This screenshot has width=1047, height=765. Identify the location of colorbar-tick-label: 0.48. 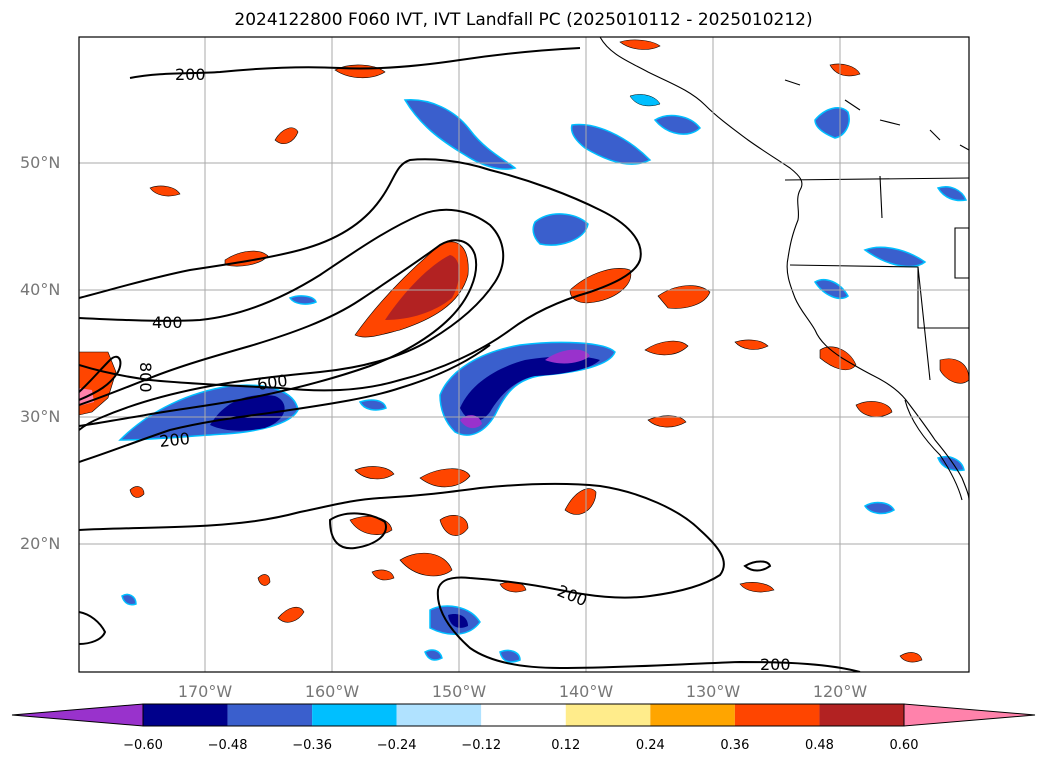
(819, 745).